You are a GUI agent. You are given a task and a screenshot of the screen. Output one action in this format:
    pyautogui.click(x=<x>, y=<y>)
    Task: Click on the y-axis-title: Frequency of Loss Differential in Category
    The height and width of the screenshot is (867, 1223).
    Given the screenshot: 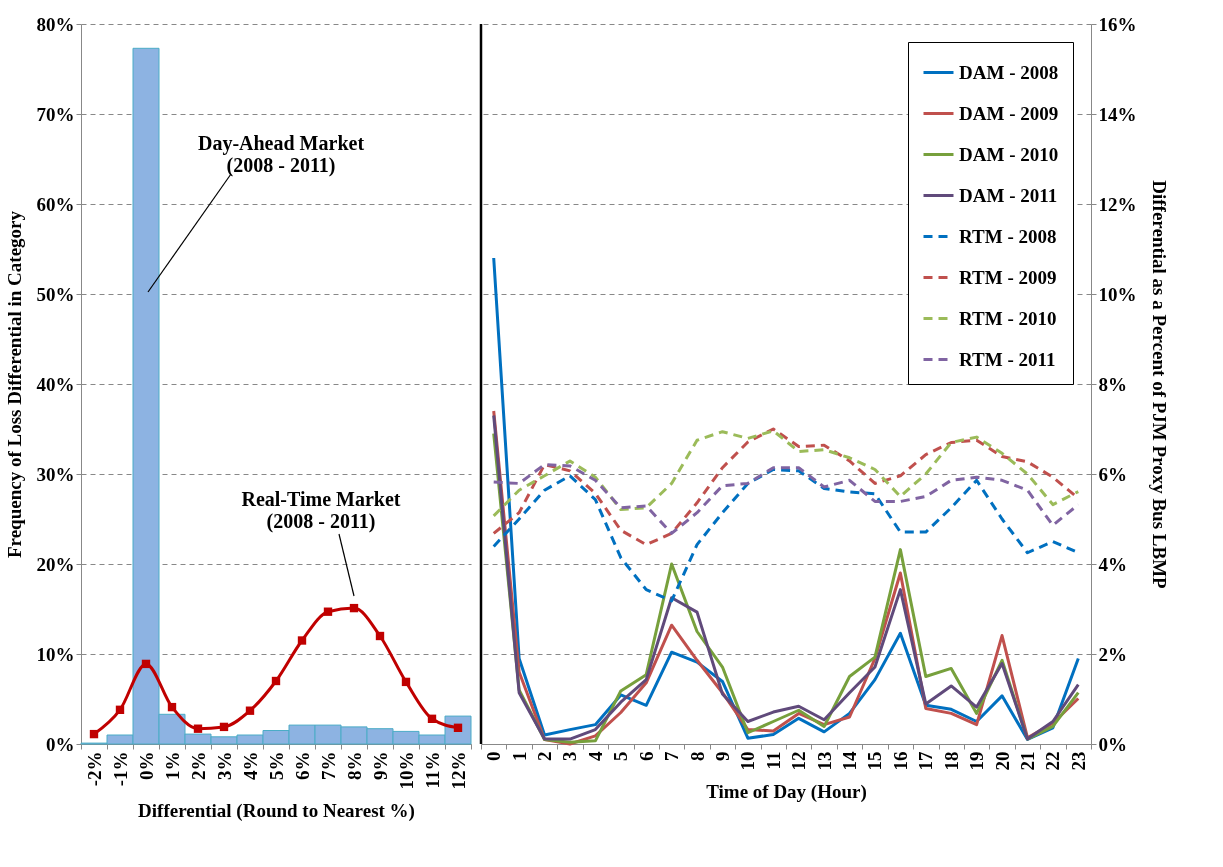 What is the action you would take?
    pyautogui.click(x=14, y=384)
    